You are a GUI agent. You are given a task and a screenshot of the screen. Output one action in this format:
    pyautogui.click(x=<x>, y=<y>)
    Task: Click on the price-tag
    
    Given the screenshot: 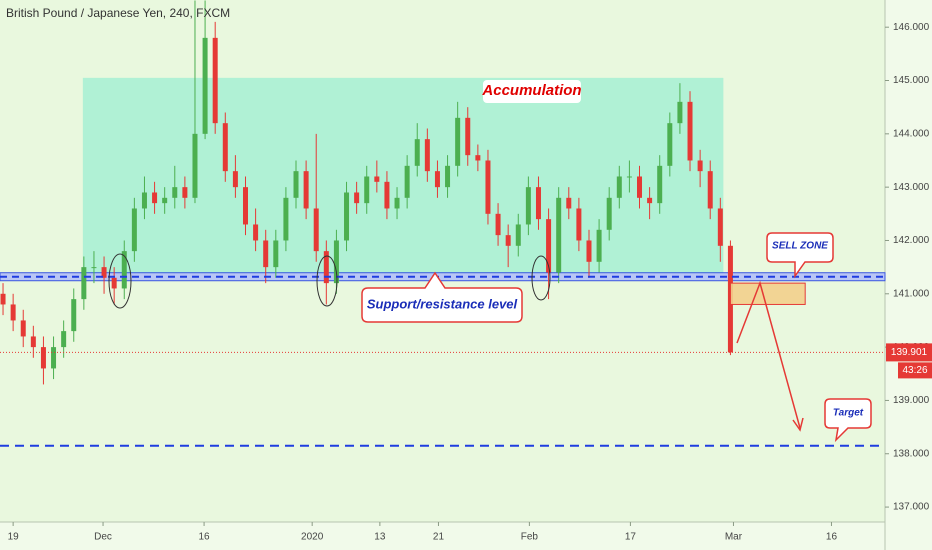 What is the action you would take?
    pyautogui.click(x=909, y=352)
    